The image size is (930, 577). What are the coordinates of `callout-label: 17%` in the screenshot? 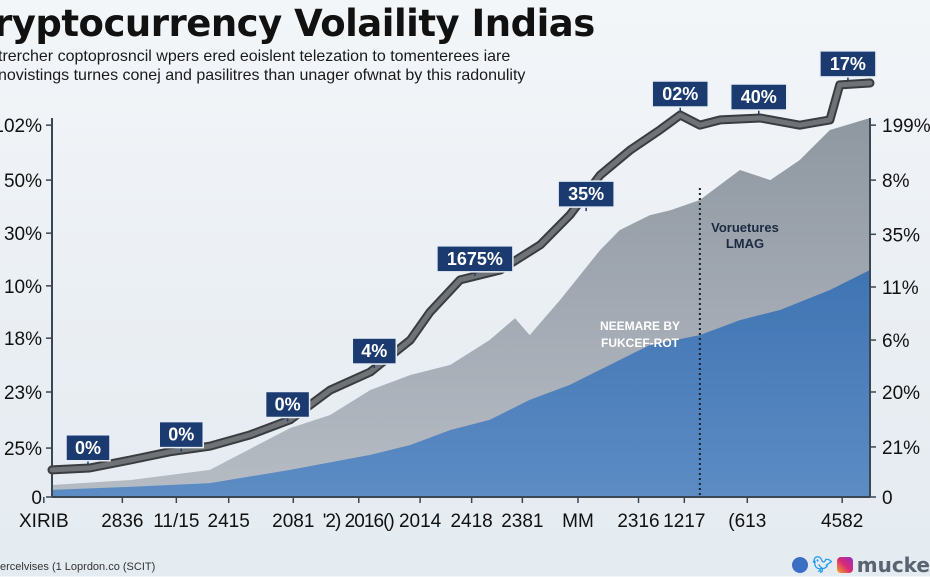 It's located at (848, 64).